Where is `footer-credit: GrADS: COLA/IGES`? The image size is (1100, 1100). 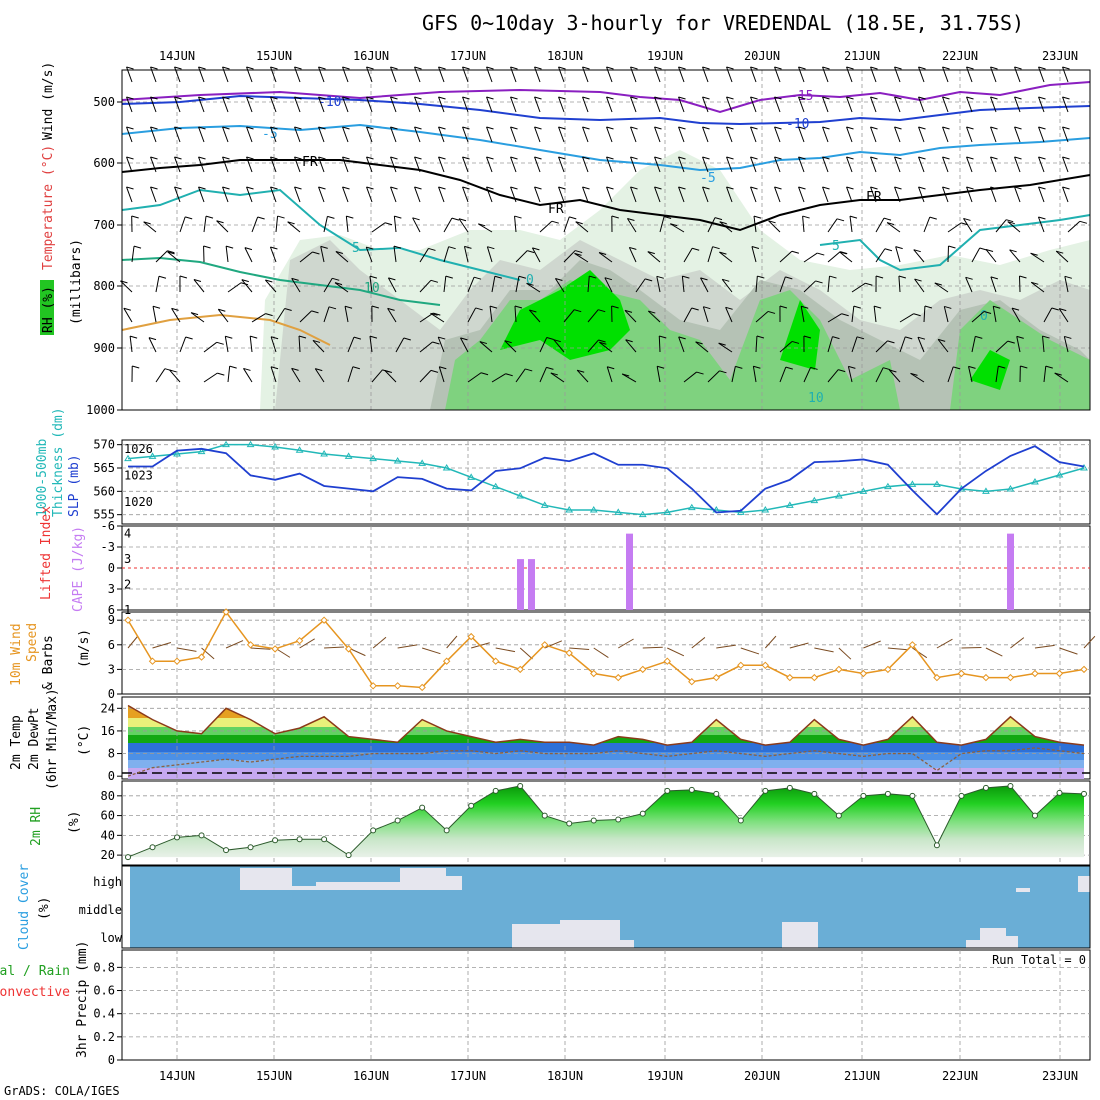 footer-credit: GrADS: COLA/IGES is located at coordinates (62, 1091).